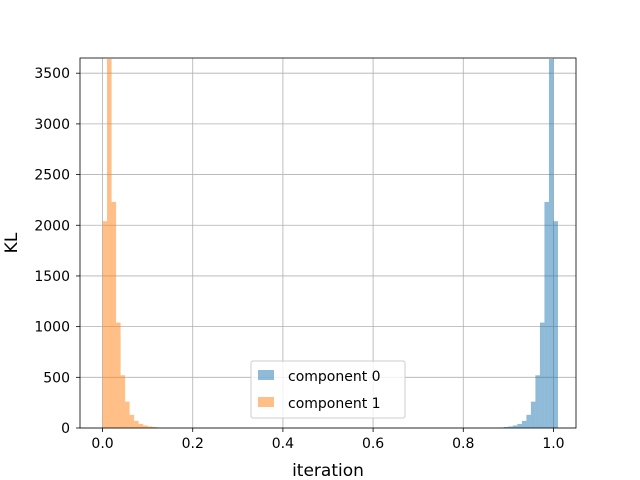  I want to click on y-tick-label: 1500, so click(52, 277).